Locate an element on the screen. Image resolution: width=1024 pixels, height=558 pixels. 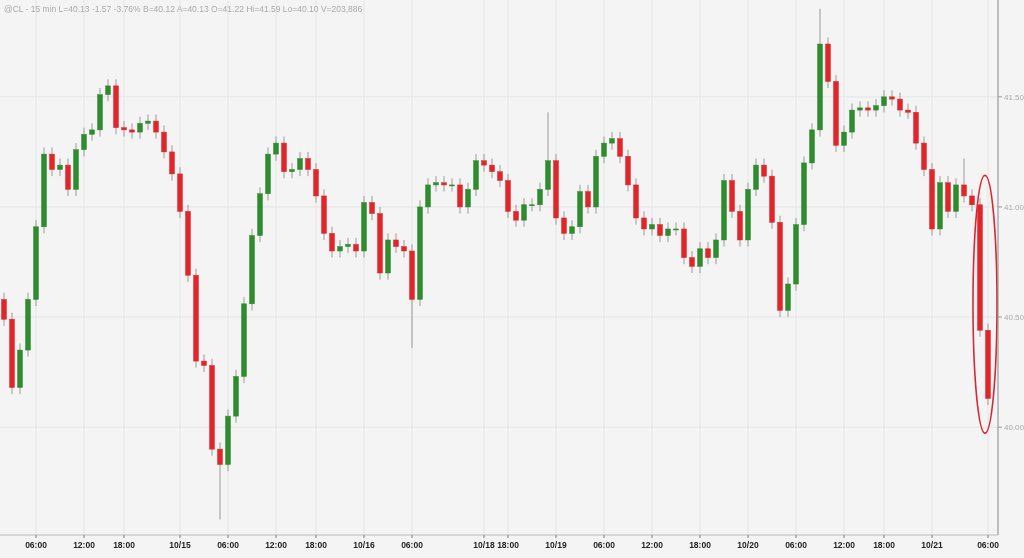
x-tick-label: 10/16 is located at coordinates (364, 545).